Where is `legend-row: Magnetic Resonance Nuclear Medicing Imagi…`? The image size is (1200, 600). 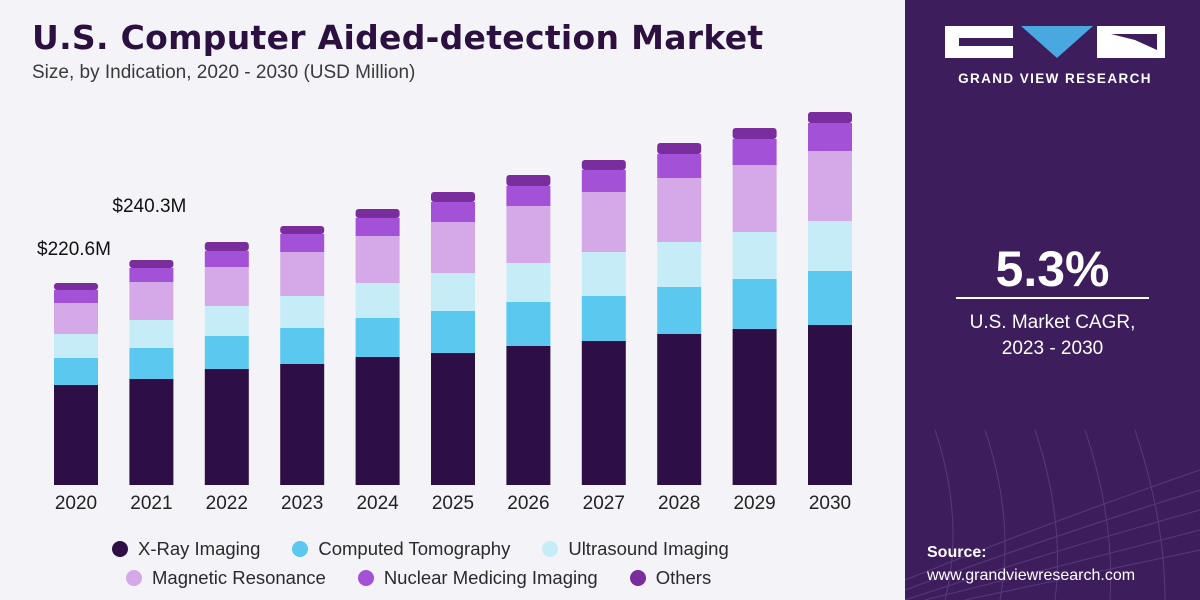 legend-row: Magnetic Resonance Nuclear Medicing Imagi… is located at coordinates (462, 577).